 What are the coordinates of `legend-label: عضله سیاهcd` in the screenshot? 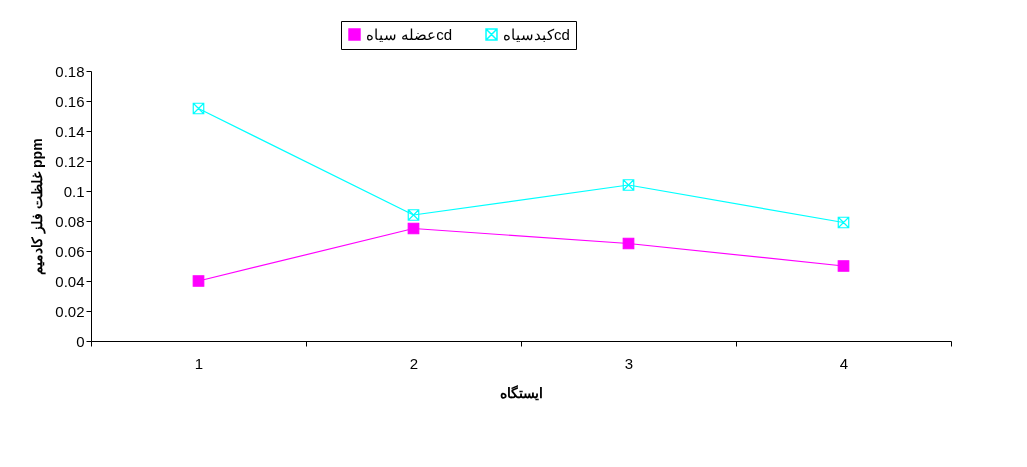 It's located at (409, 34).